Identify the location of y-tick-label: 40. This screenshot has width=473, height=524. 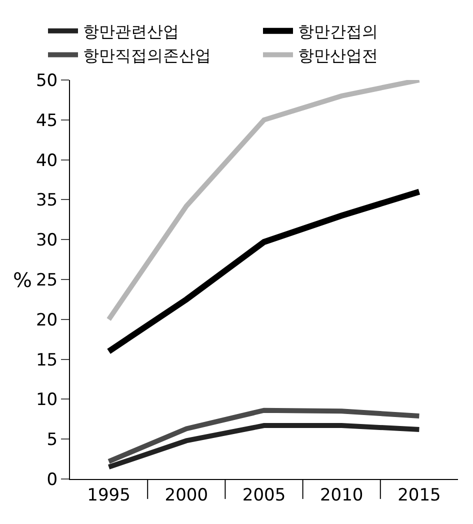
(47, 160).